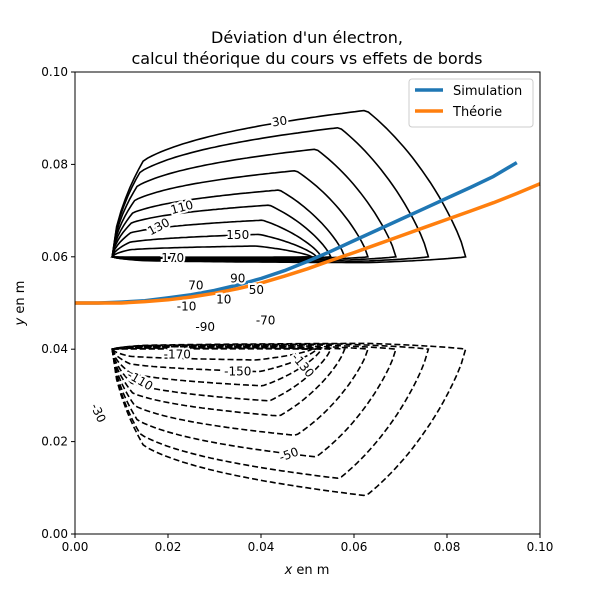 The width and height of the screenshot is (600, 600). I want to click on contour-label-positive-5: 70, so click(195, 285).